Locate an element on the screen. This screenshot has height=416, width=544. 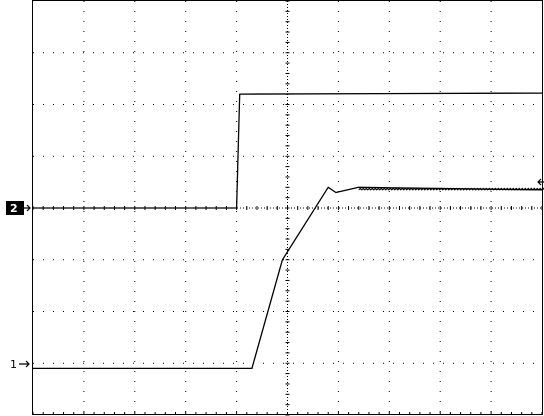
ch1-marker: 1 is located at coordinates (20, 364).